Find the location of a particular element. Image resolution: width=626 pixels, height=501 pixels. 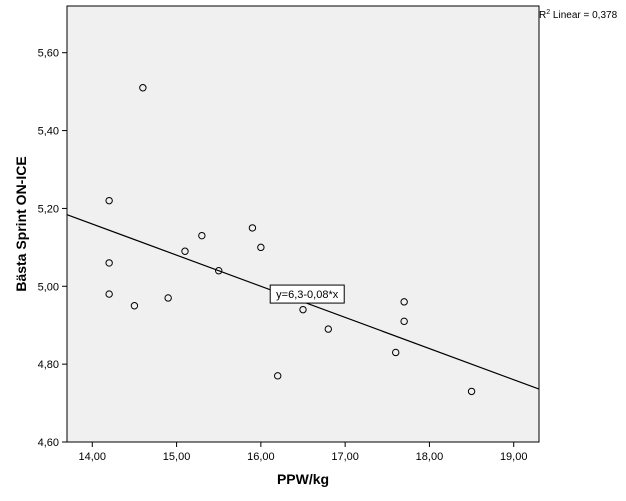

y-axis-title: Bästa Sprint ON-ICE is located at coordinates (21, 223).